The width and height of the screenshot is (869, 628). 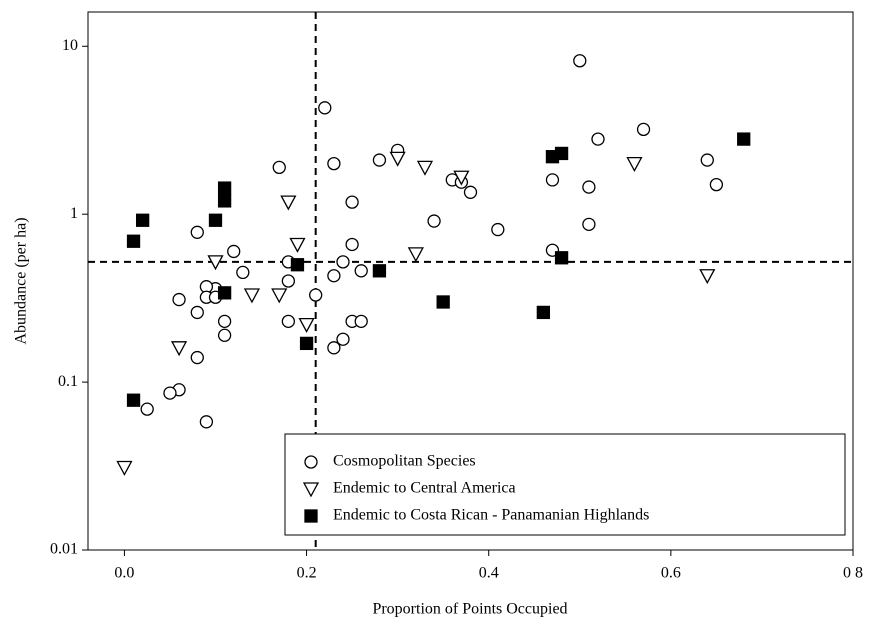 What do you see at coordinates (68, 381) in the screenshot?
I see `y-tick-label: 0.1` at bounding box center [68, 381].